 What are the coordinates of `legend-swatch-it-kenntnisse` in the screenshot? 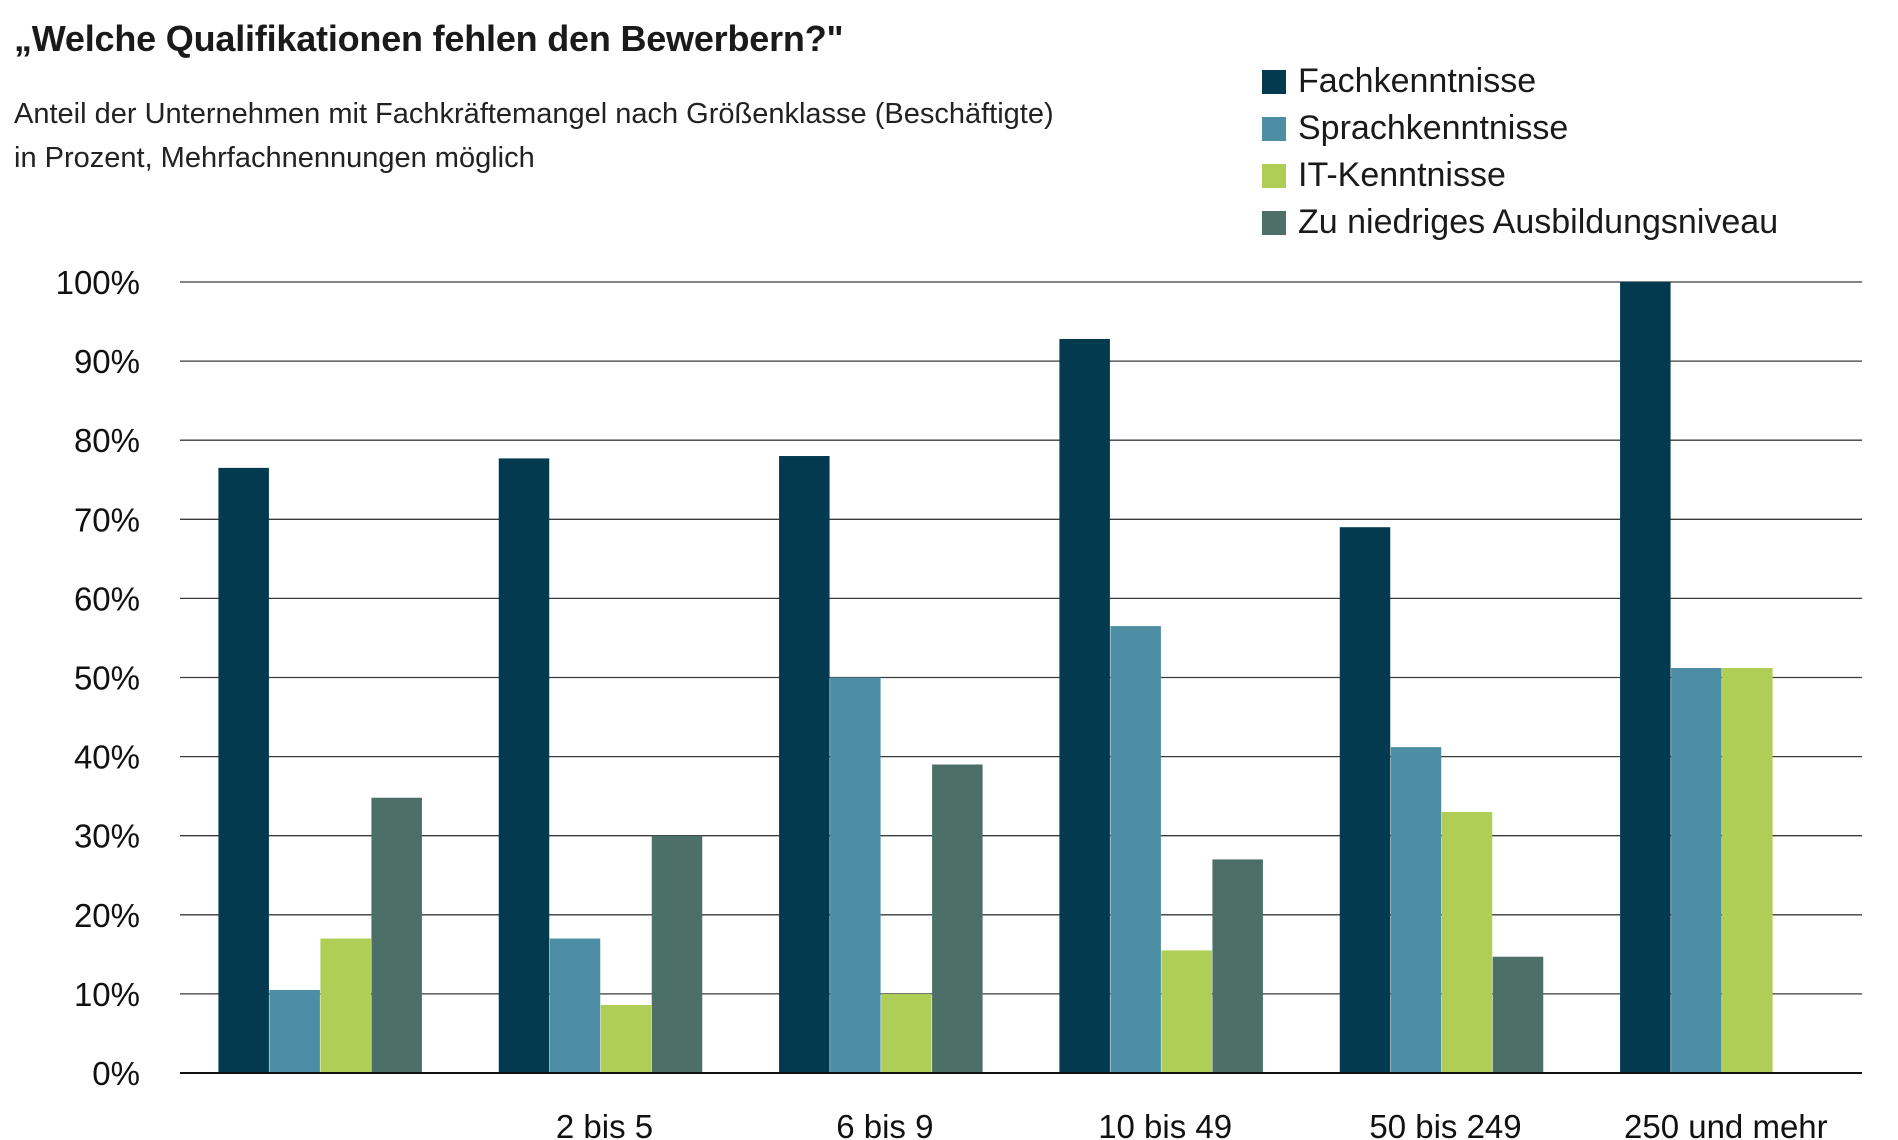 It's located at (1274, 175).